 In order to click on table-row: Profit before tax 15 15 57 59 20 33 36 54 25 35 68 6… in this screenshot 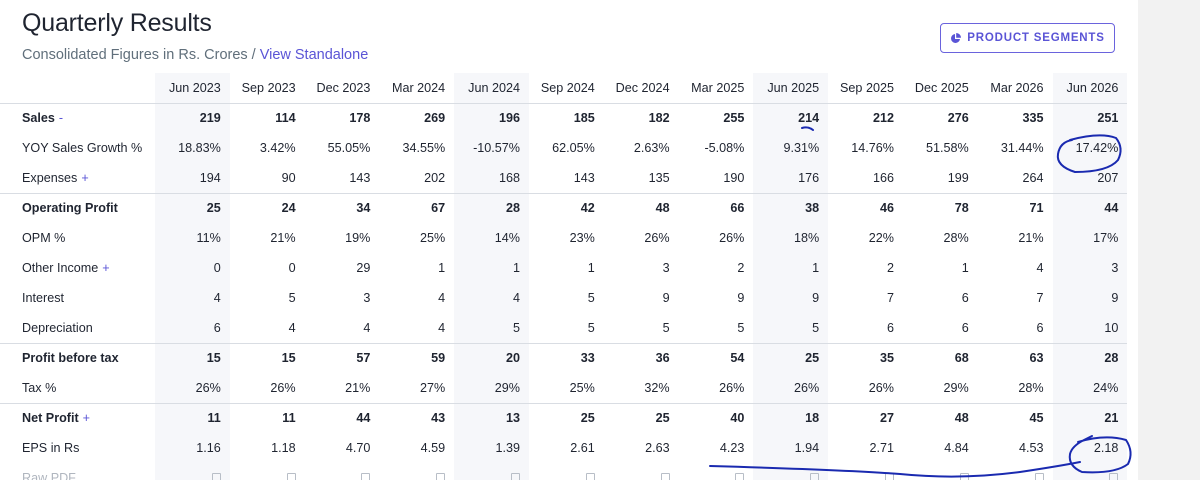, I will do `click(564, 357)`.